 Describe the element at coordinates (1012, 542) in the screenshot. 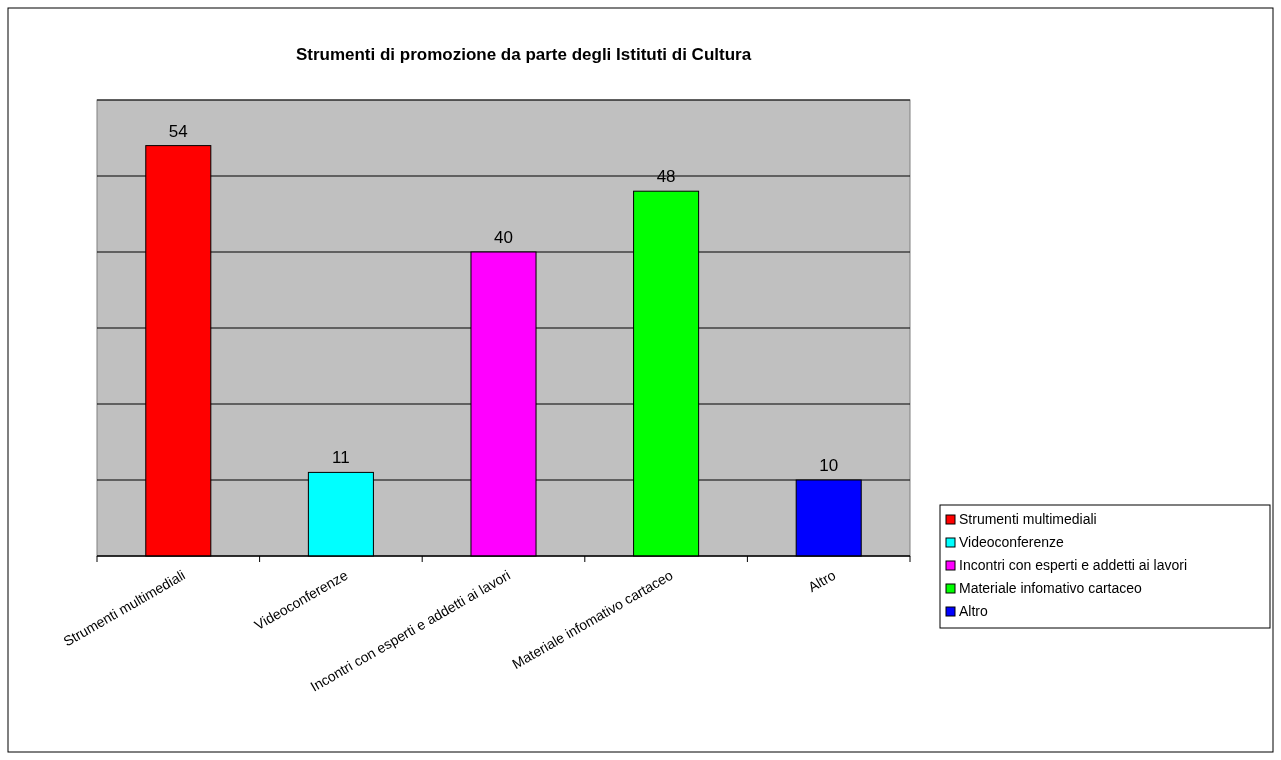

I see `legend-label: Videoconferenze` at that location.